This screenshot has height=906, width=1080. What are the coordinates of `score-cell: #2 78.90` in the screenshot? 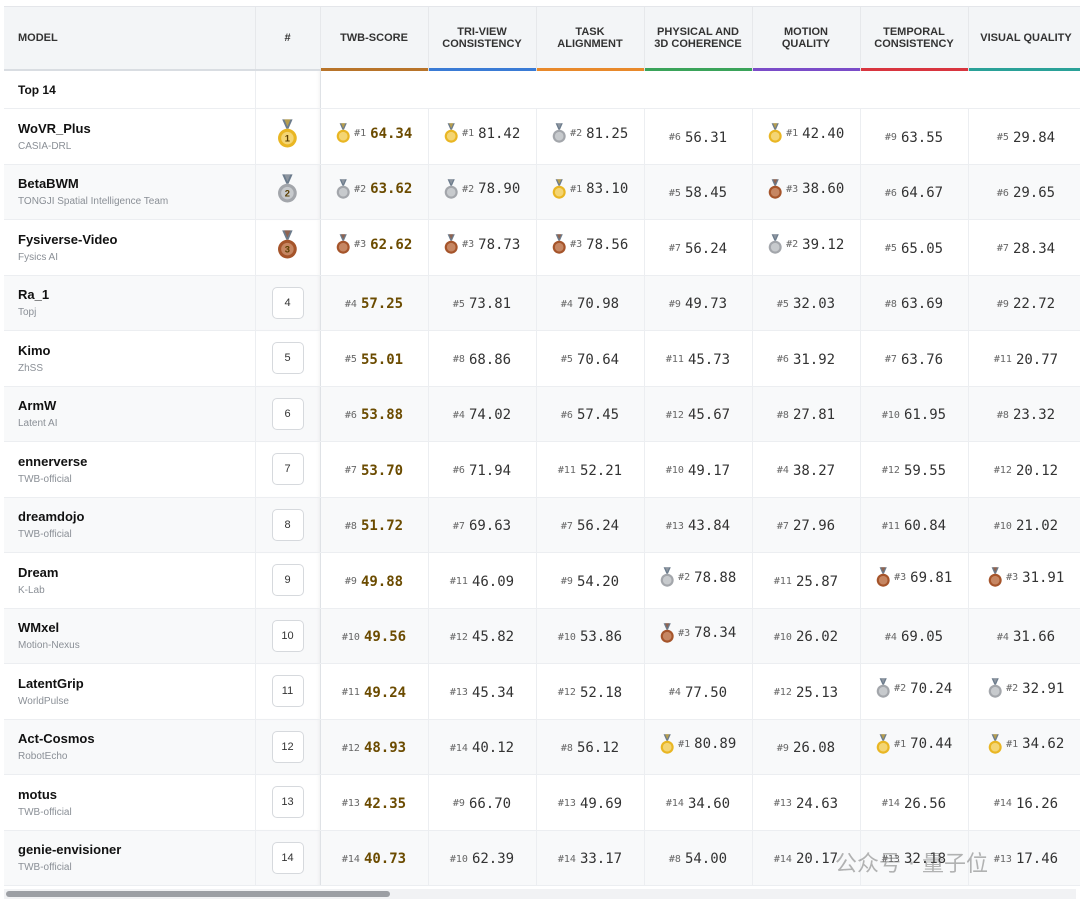 It's located at (482, 192).